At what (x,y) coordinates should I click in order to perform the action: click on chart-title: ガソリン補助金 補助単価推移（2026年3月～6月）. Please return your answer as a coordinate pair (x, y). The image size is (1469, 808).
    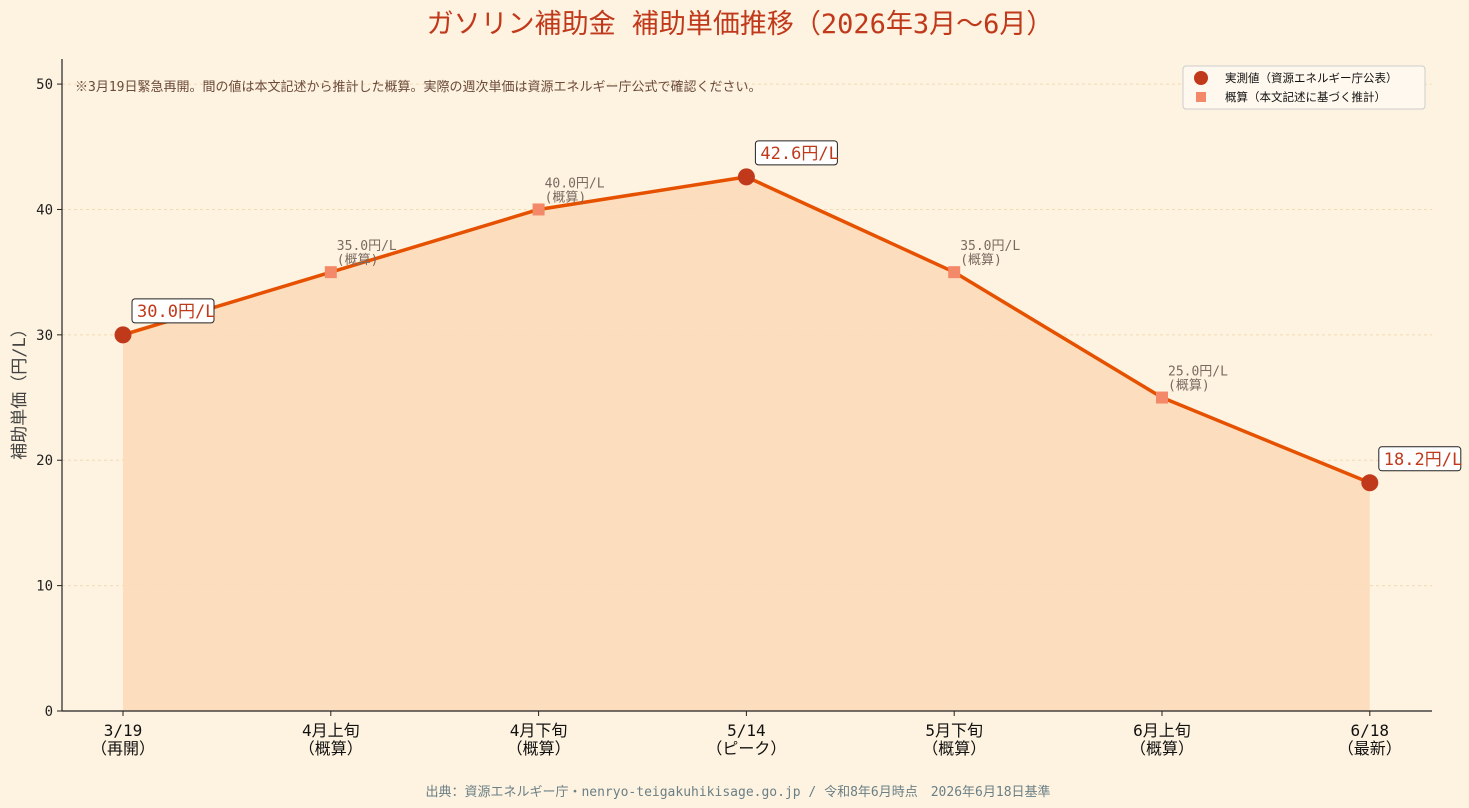
    Looking at the image, I should click on (740, 24).